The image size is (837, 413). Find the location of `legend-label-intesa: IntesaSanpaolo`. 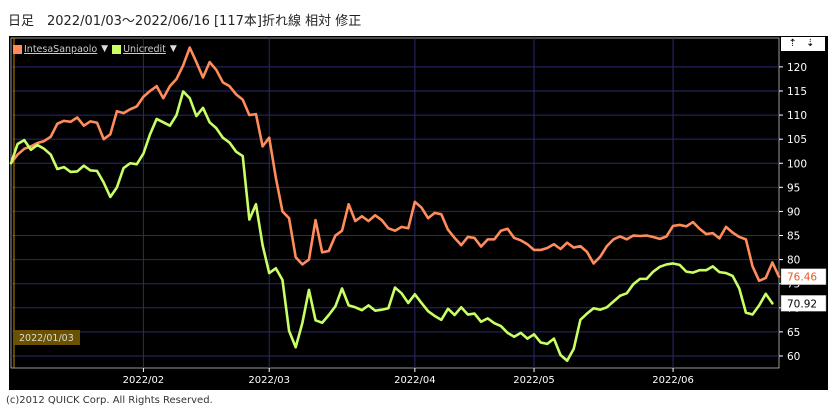

legend-label-intesa: IntesaSanpaolo is located at coordinates (61, 49).